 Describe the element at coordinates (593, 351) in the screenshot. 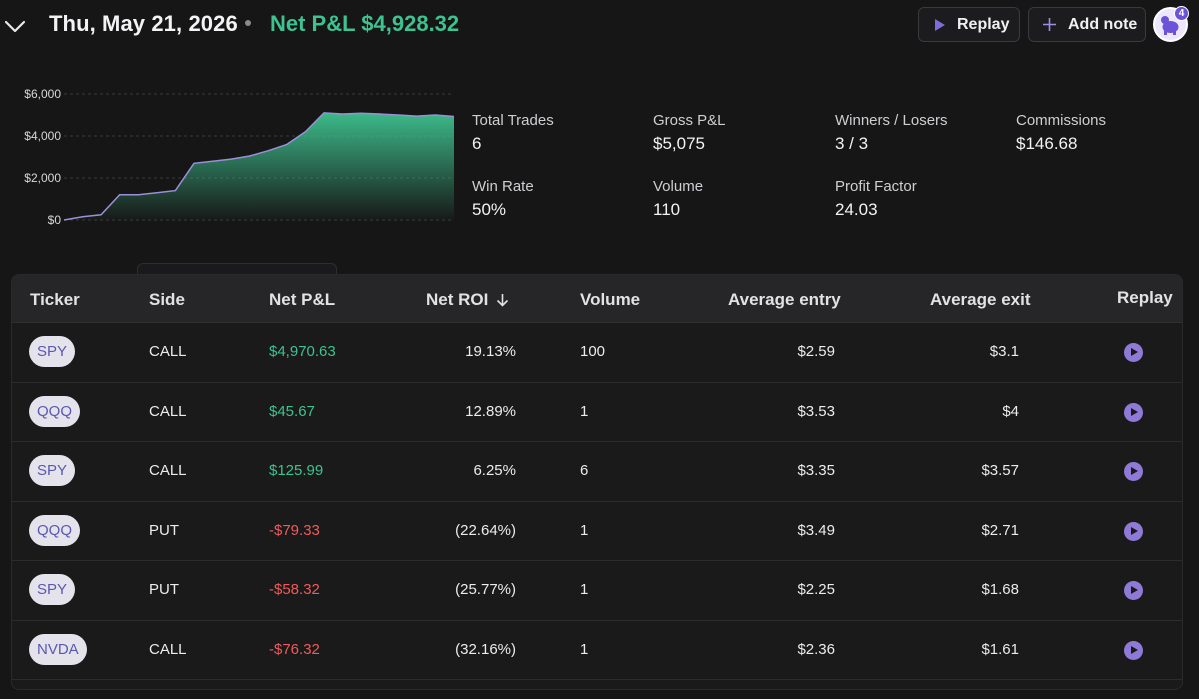

I see `volume-cell: 100` at that location.